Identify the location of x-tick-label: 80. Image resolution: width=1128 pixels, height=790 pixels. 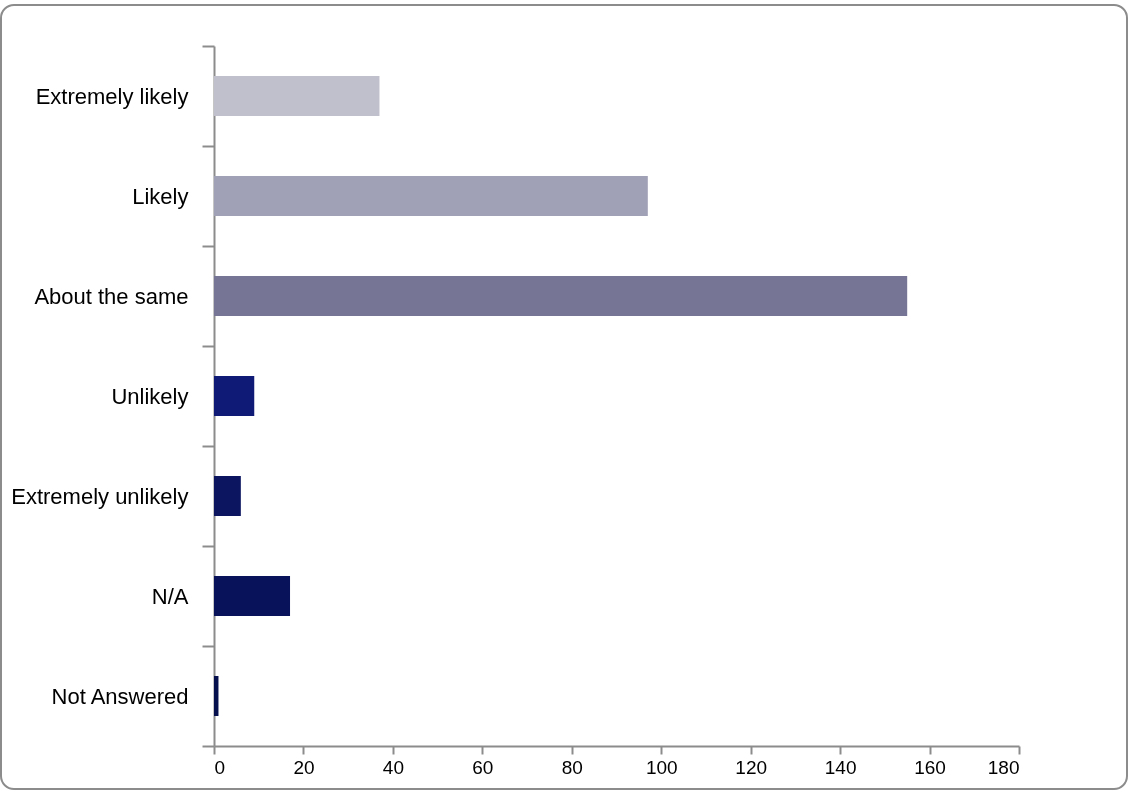
(572, 767).